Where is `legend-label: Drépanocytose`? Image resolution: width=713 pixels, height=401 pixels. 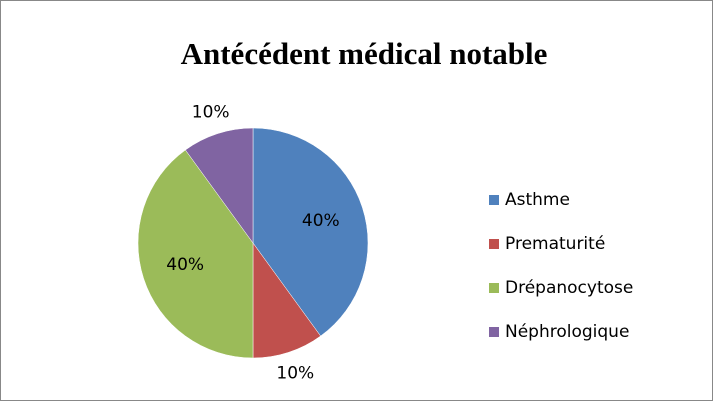
legend-label: Drépanocytose is located at coordinates (569, 288).